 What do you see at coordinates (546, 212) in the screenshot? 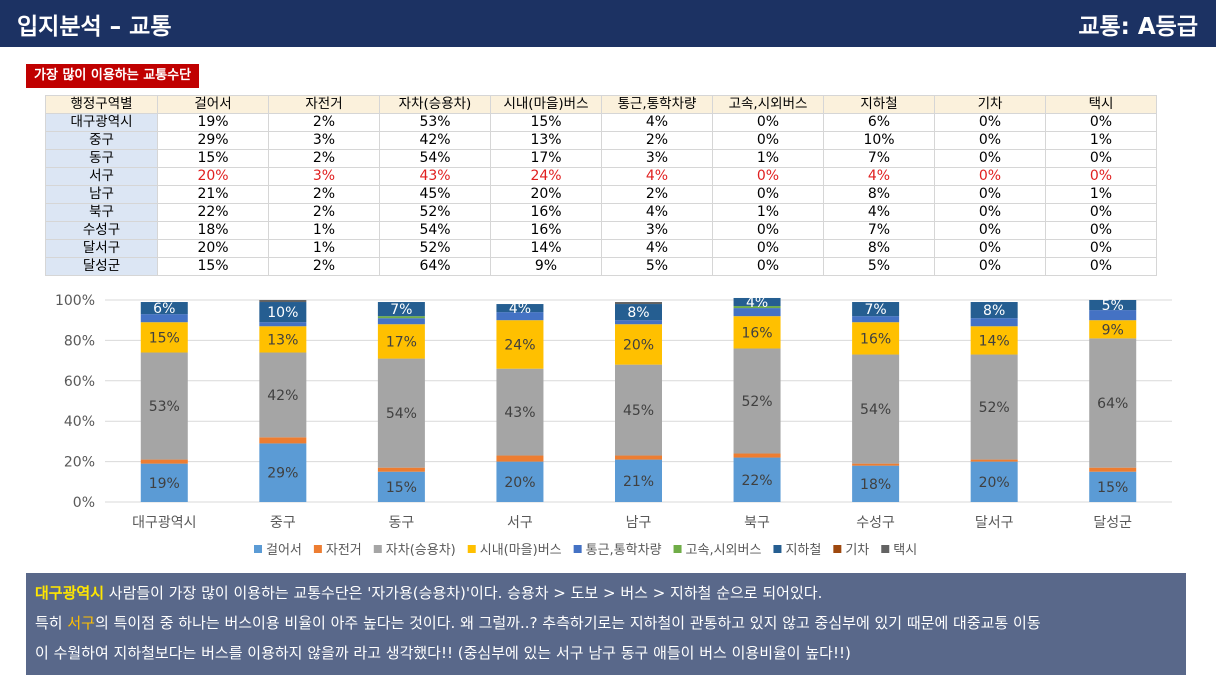
I see `table-cell: 16%` at bounding box center [546, 212].